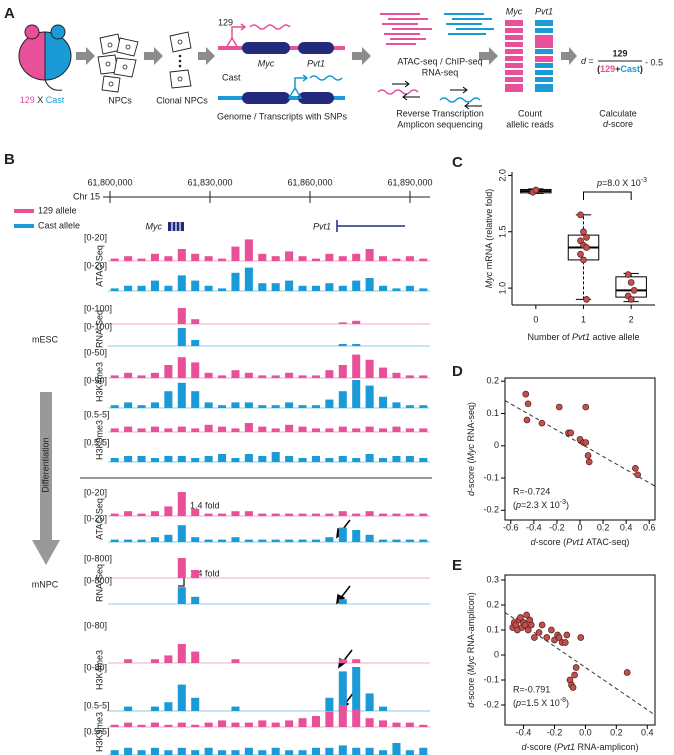 Image resolution: width=674 pixels, height=755 pixels. What do you see at coordinates (583, 319) in the screenshot?
I see `x-tick-label: 1` at bounding box center [583, 319].